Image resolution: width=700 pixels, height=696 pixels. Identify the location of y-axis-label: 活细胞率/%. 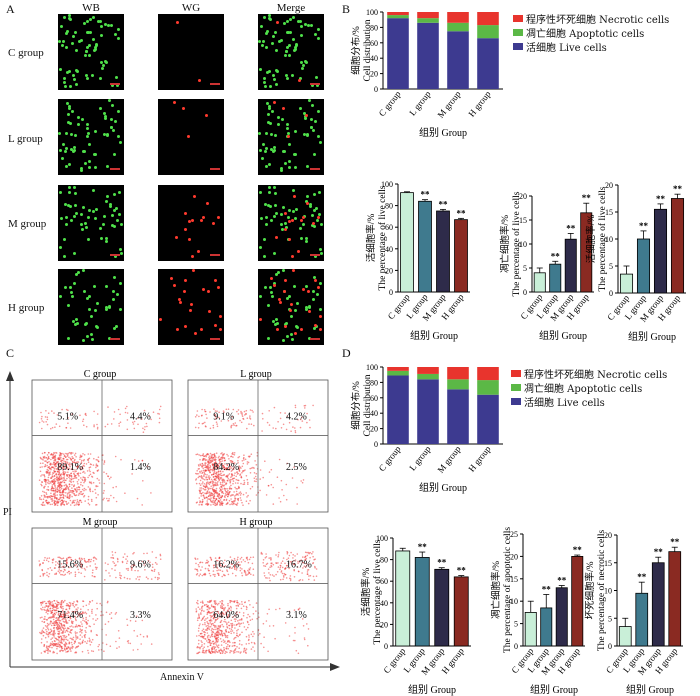
(371, 238).